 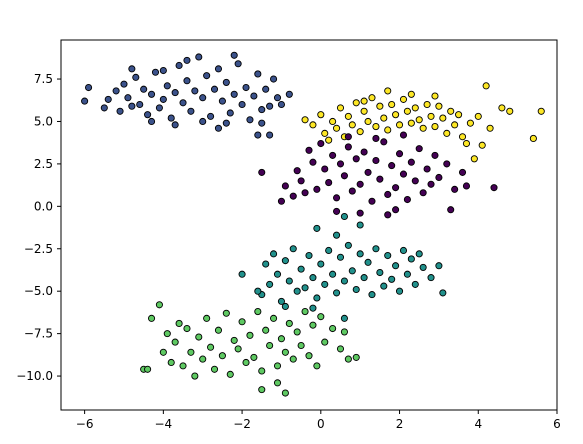 I want to click on x-axis: −6 −4 −2 0 2 4 6, so click(x=318, y=420).